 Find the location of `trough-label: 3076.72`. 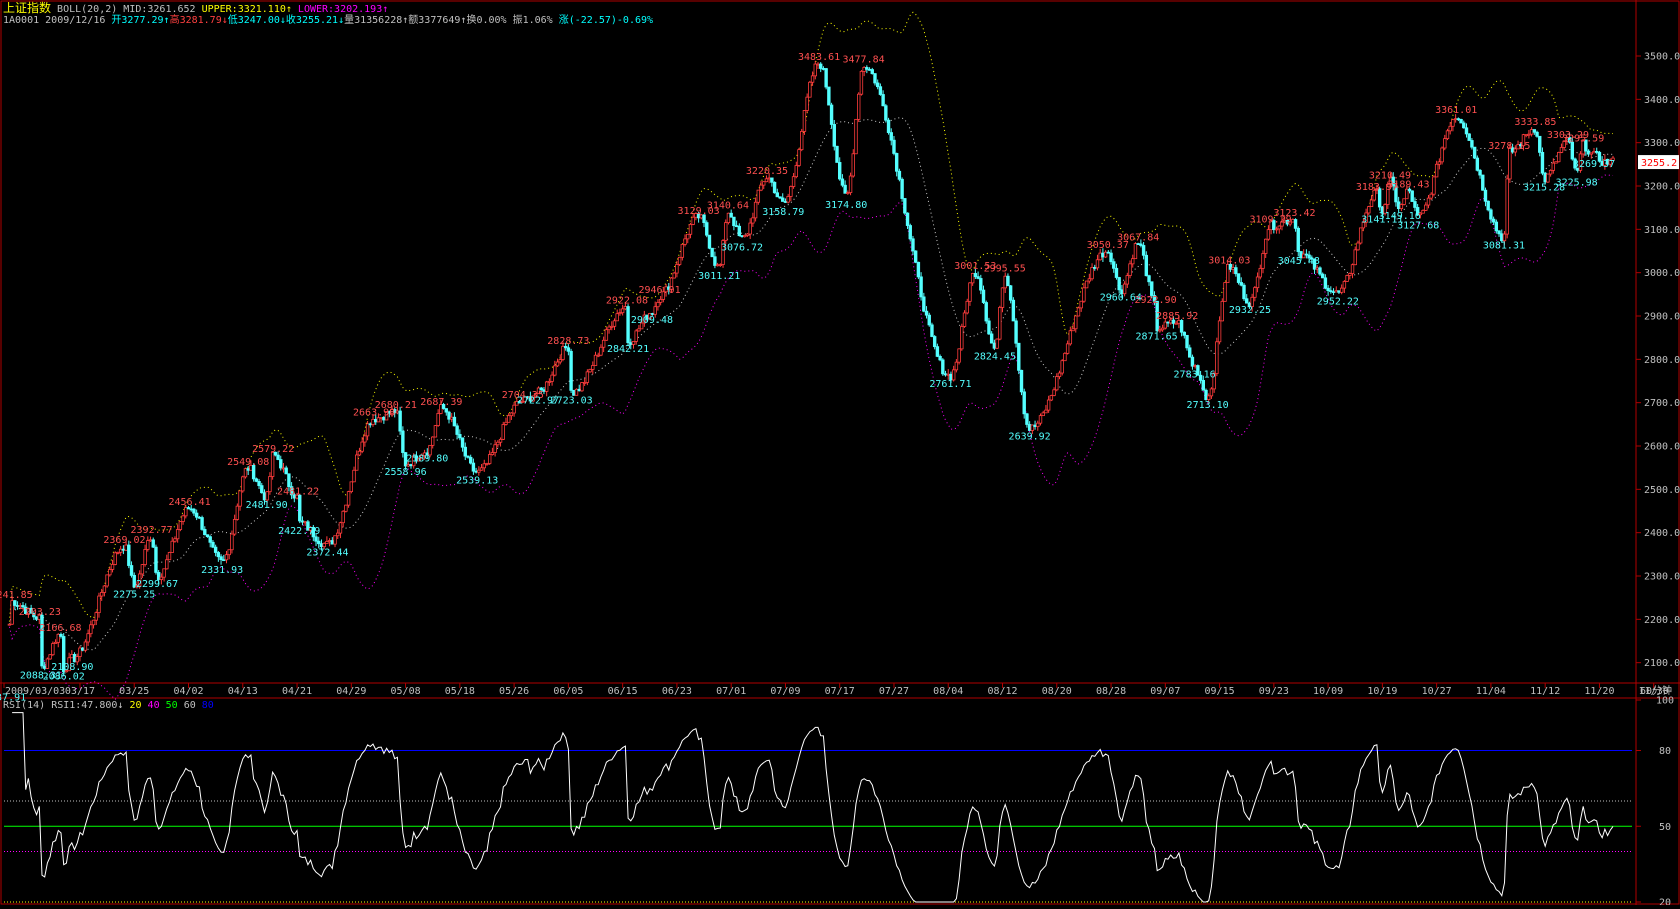

trough-label: 3076.72 is located at coordinates (742, 247).